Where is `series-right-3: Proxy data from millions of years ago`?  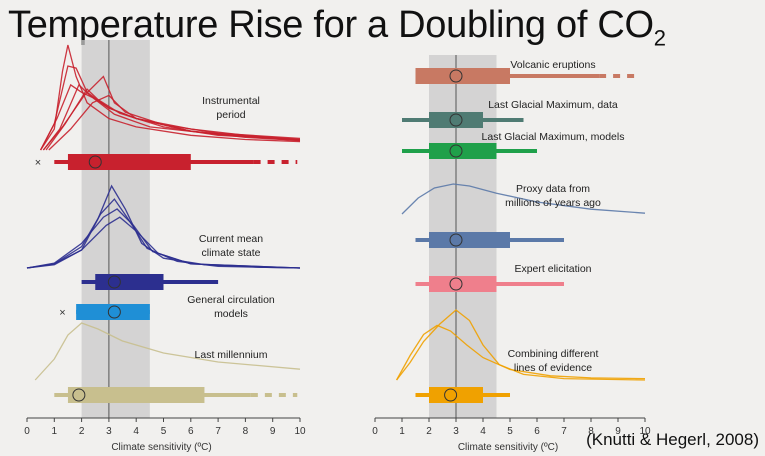
series-right-3: Proxy data from millions of years ago is located at coordinates (523, 215).